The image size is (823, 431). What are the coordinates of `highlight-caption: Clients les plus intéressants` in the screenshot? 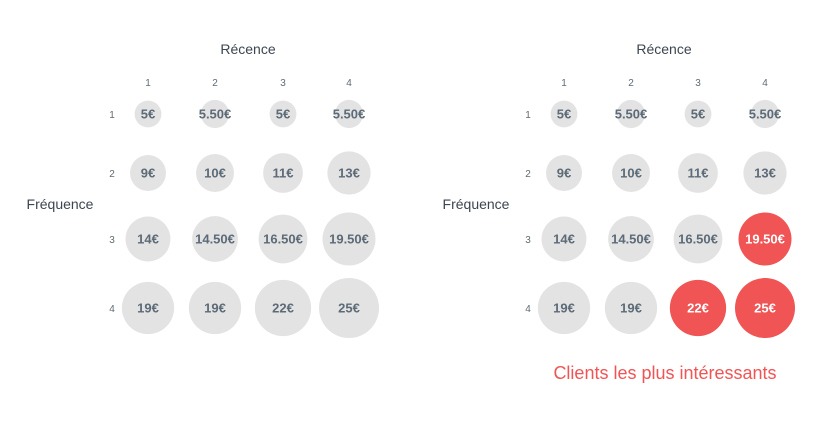 It's located at (664, 373).